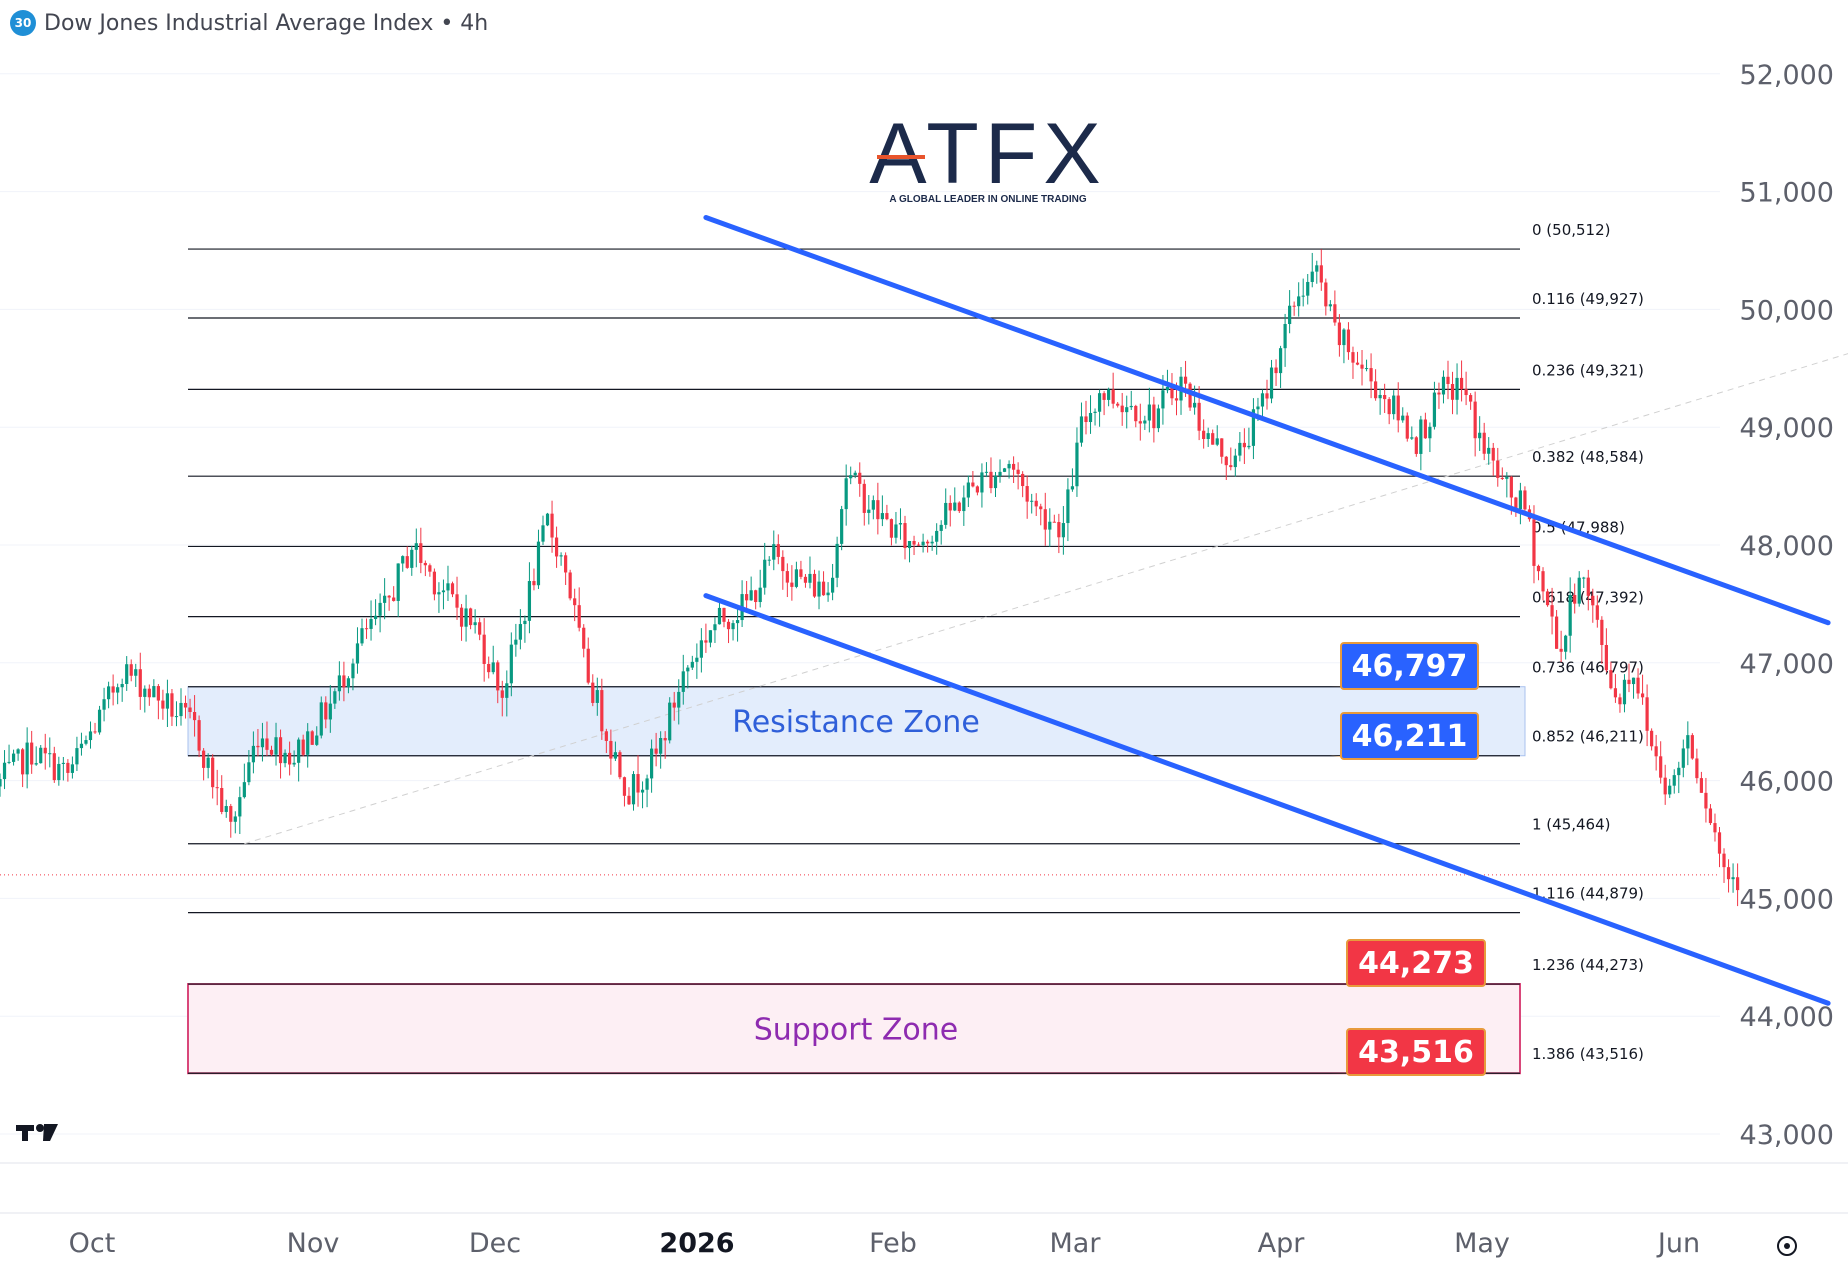  Describe the element at coordinates (1408, 859) in the screenshot. I see `price-callouts: 46,797 46,211 44,273 43,516` at that location.